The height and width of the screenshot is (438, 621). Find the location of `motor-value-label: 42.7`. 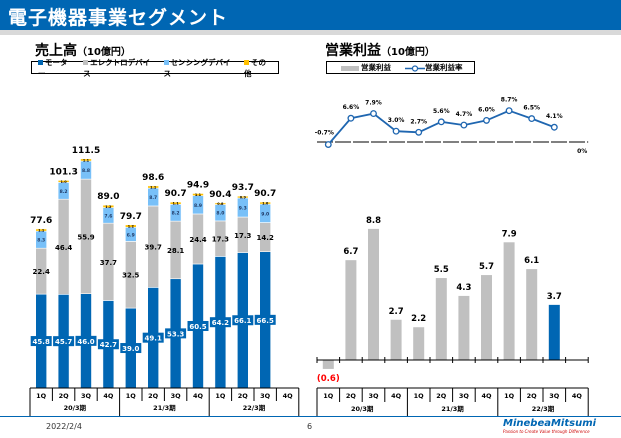

motor-value-label: 42.7 is located at coordinates (108, 345).